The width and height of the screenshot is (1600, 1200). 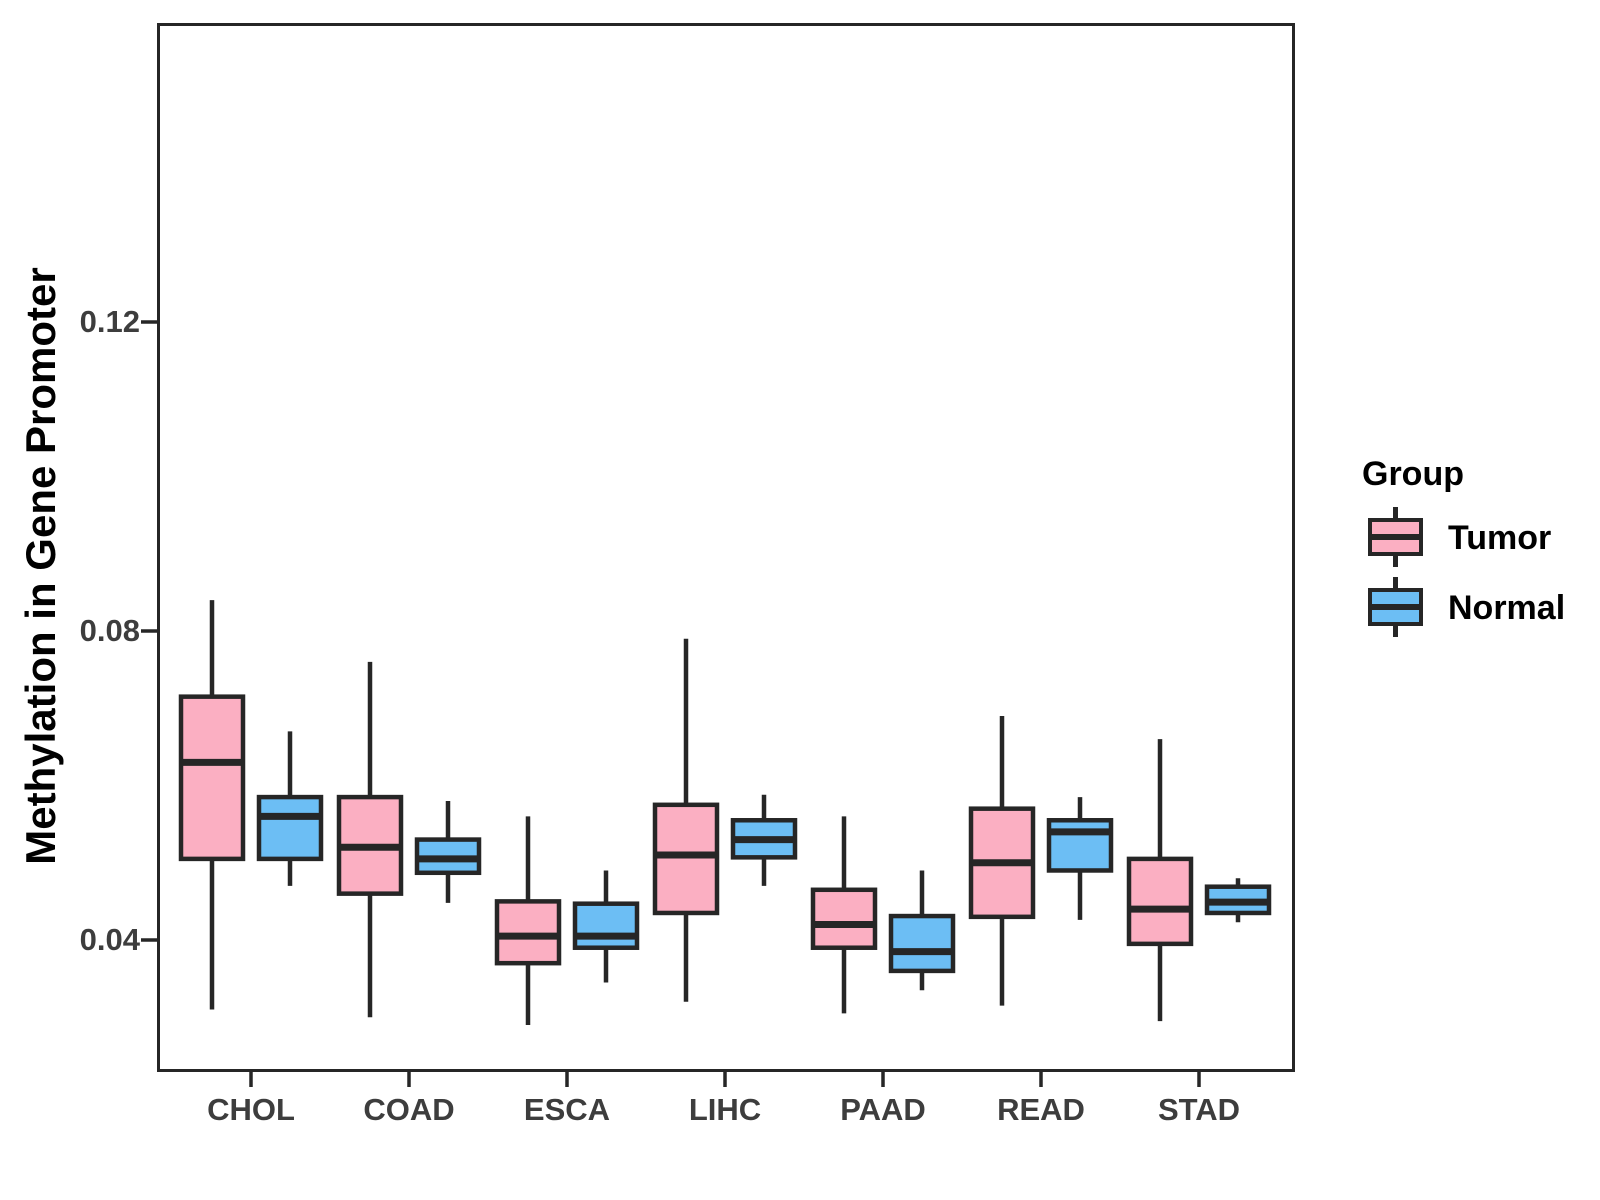 What do you see at coordinates (1507, 608) in the screenshot?
I see `legend-label-normal: Normal` at bounding box center [1507, 608].